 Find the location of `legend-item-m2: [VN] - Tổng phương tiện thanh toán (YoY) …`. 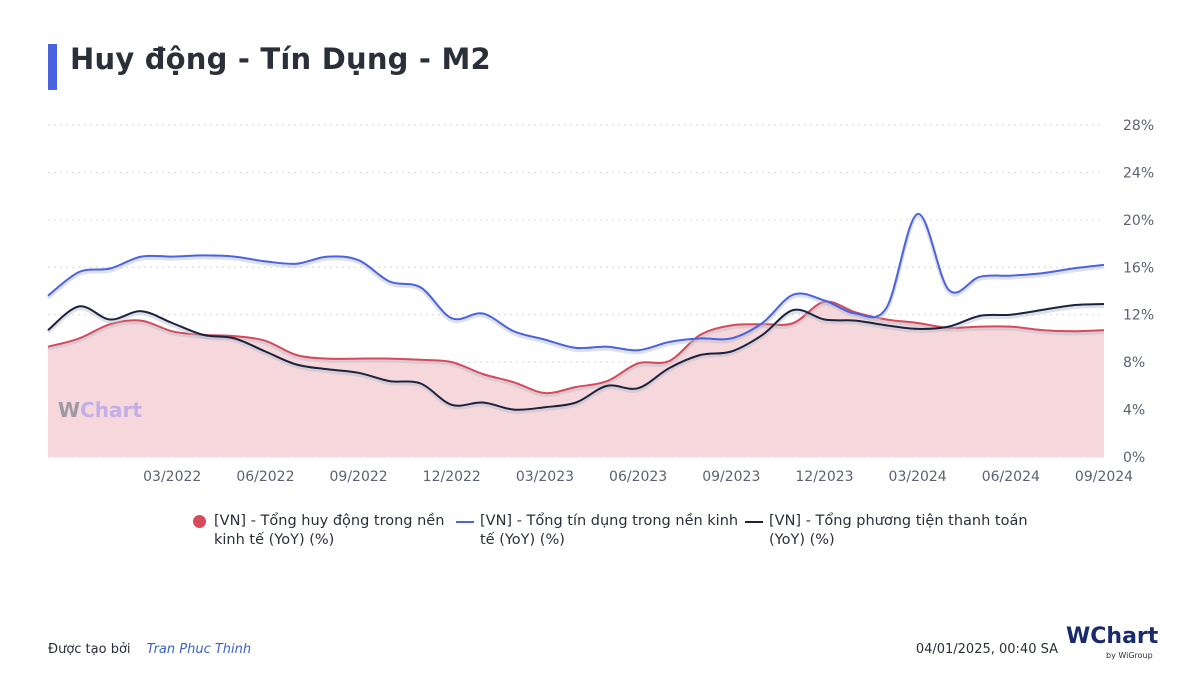

legend-item-m2: [VN] - Tổng phương tiện thanh toán (YoY) … is located at coordinates (890, 531).